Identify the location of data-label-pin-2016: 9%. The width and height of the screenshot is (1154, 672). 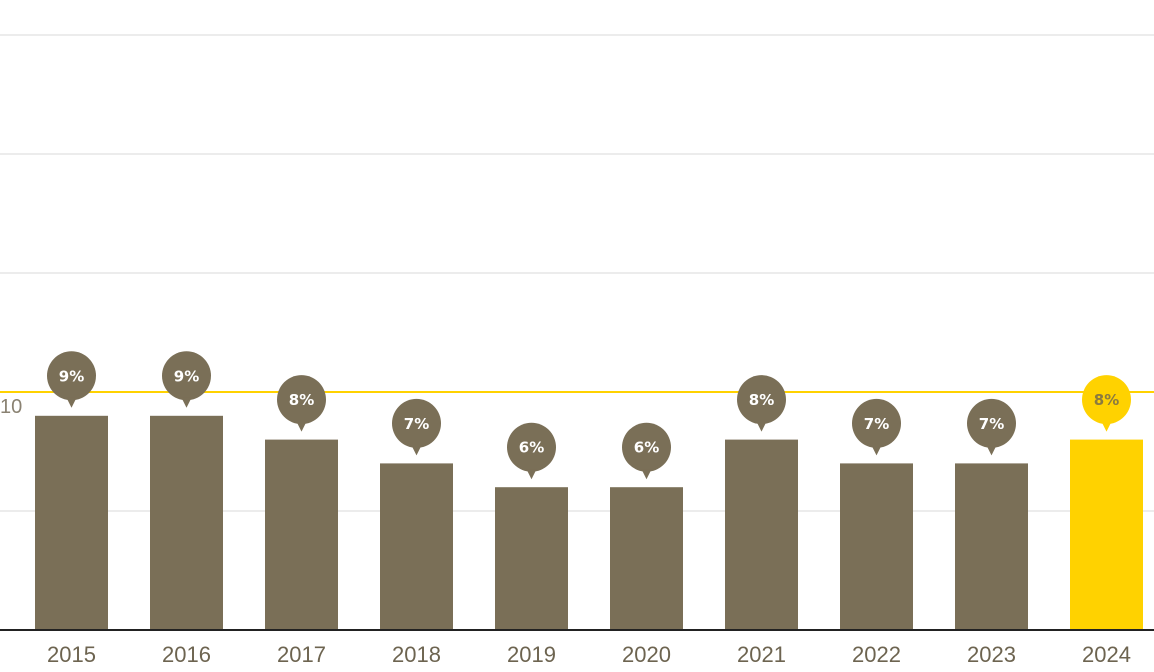
(186, 379).